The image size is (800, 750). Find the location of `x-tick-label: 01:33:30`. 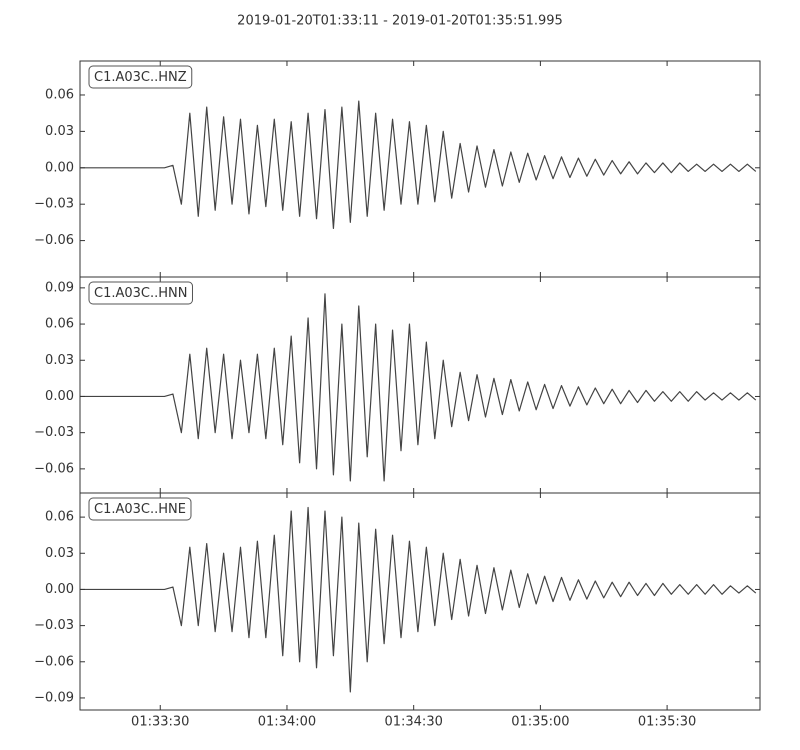

x-tick-label: 01:33:30 is located at coordinates (160, 722).